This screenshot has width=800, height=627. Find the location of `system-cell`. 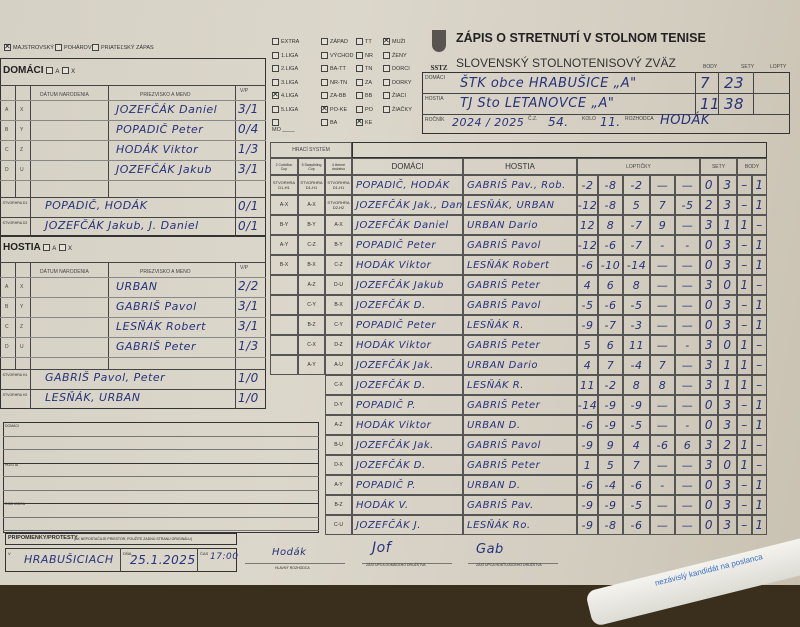

system-cell is located at coordinates (284, 305).